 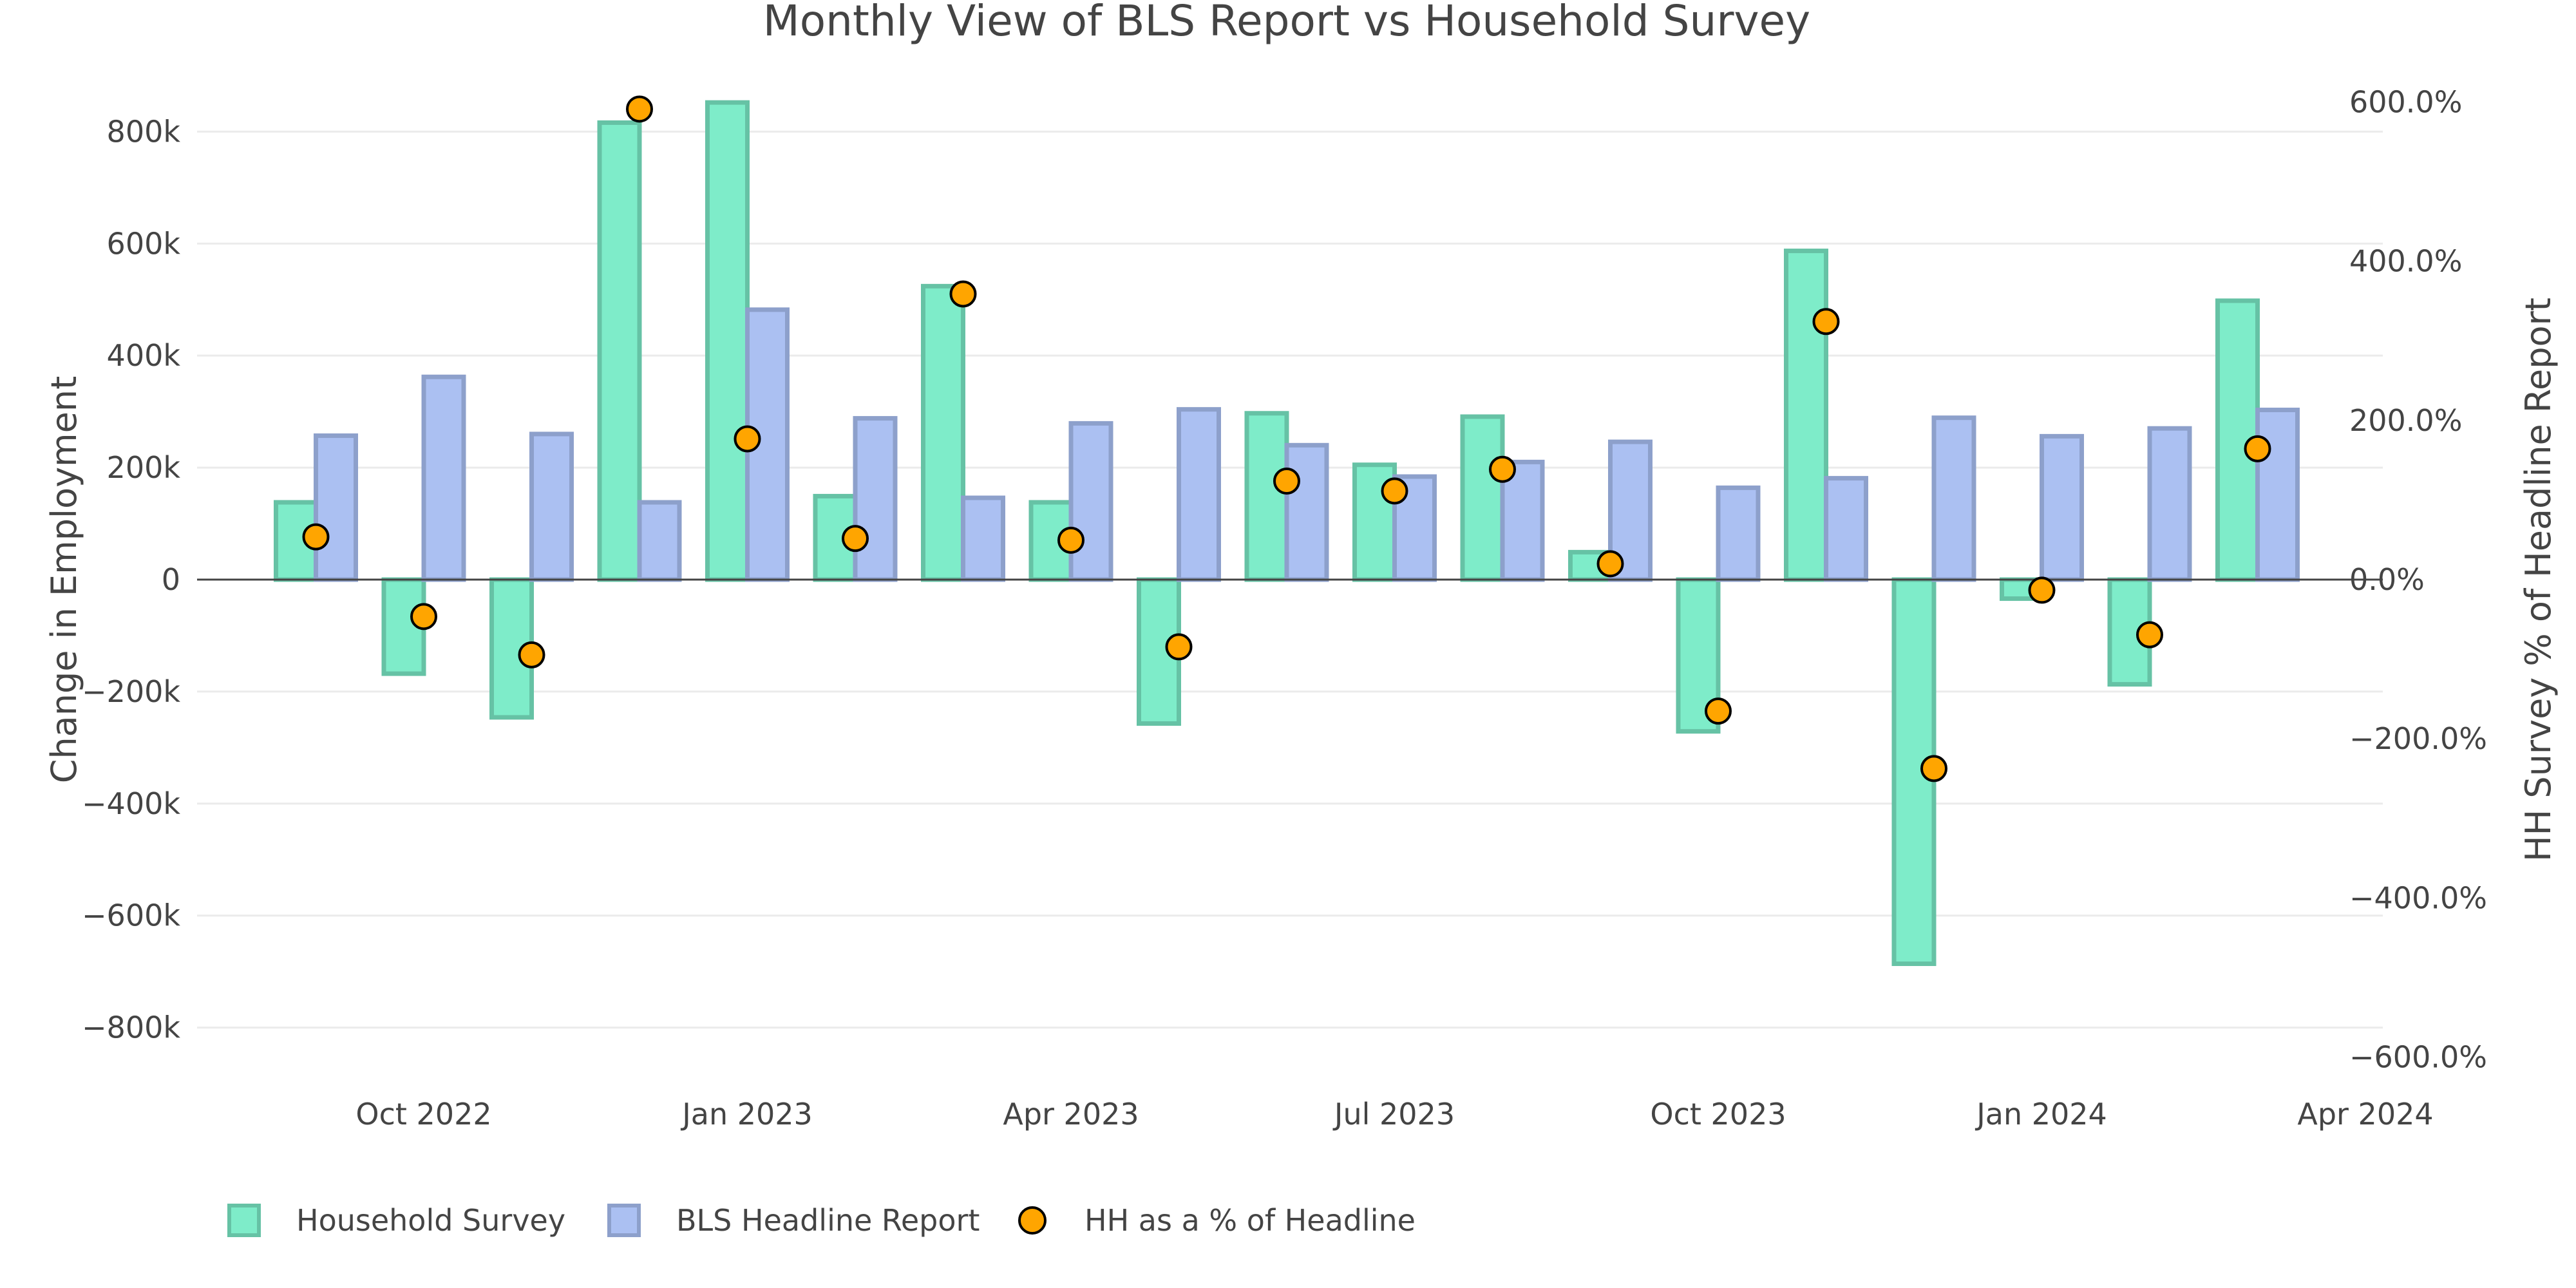 I want to click on x-tick-label: Jul 2023, so click(x=1393, y=1114).